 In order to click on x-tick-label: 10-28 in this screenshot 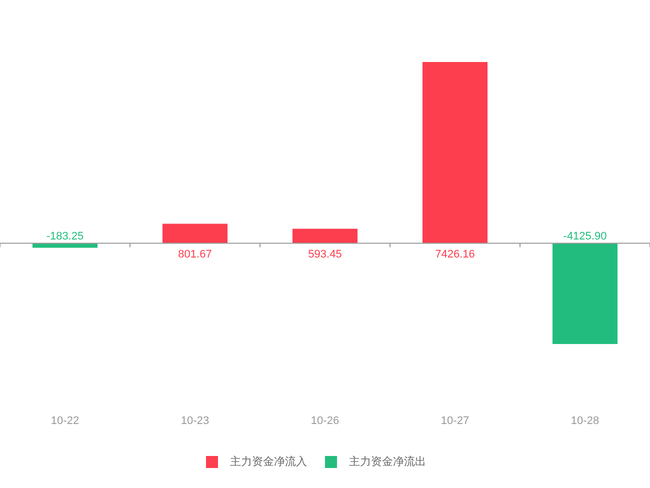, I will do `click(585, 420)`.